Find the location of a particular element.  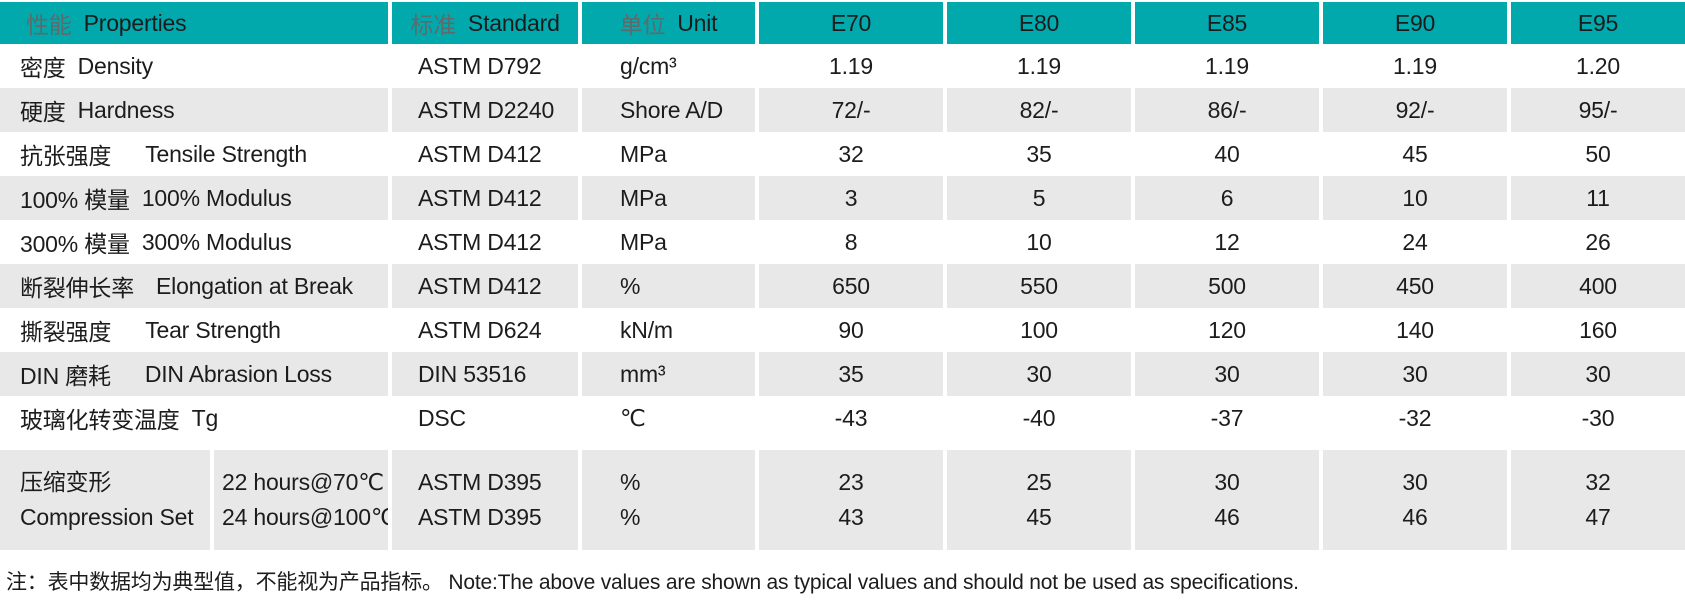

standard-cell: ASTM D395 ASTM D395 is located at coordinates (485, 500).